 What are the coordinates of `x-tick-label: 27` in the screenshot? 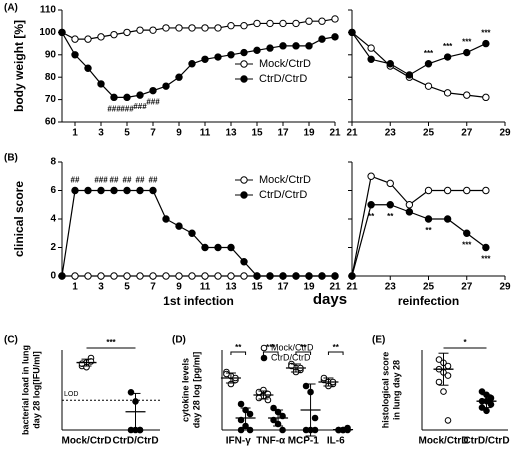 It's located at (467, 287).